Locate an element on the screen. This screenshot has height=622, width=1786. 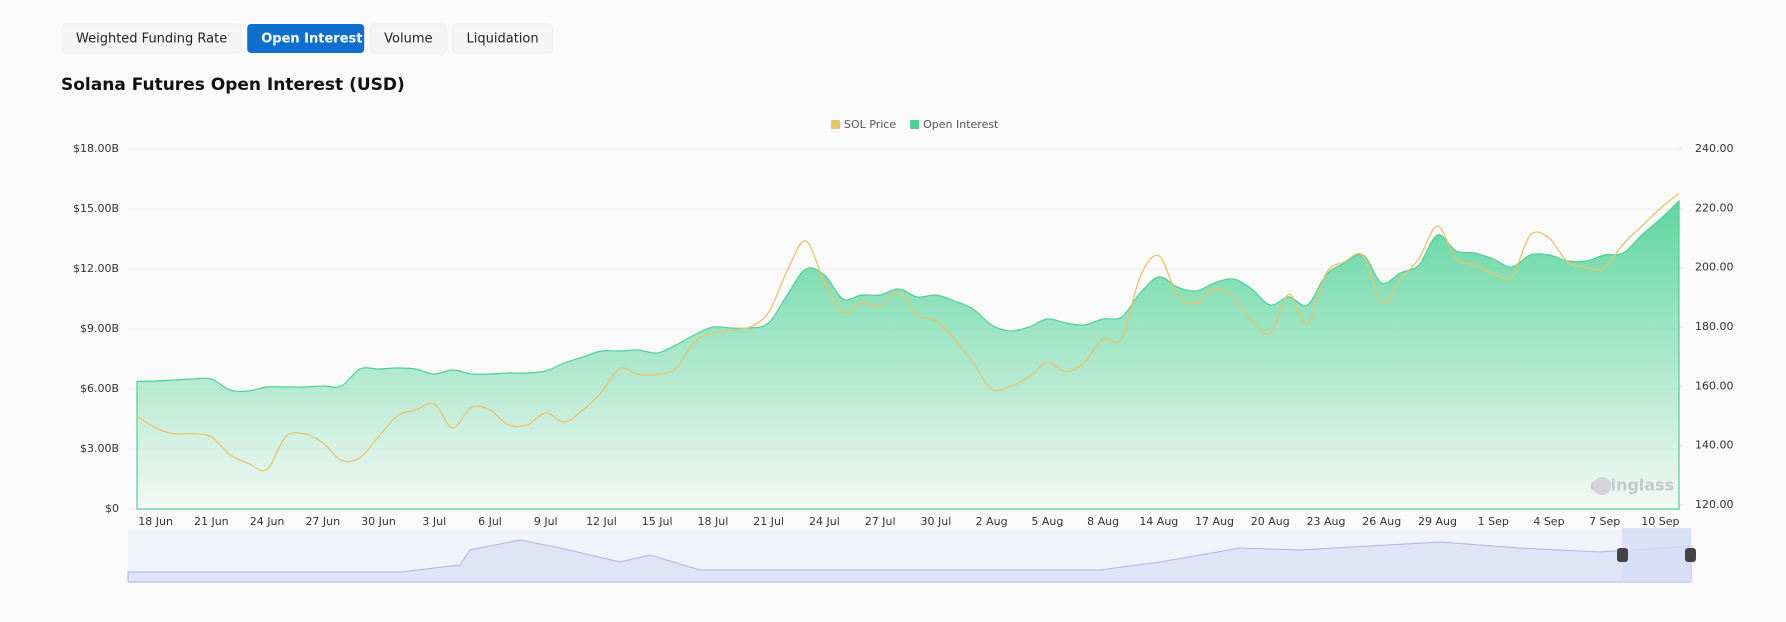
x-tick-label: 29 Aug is located at coordinates (1437, 521).